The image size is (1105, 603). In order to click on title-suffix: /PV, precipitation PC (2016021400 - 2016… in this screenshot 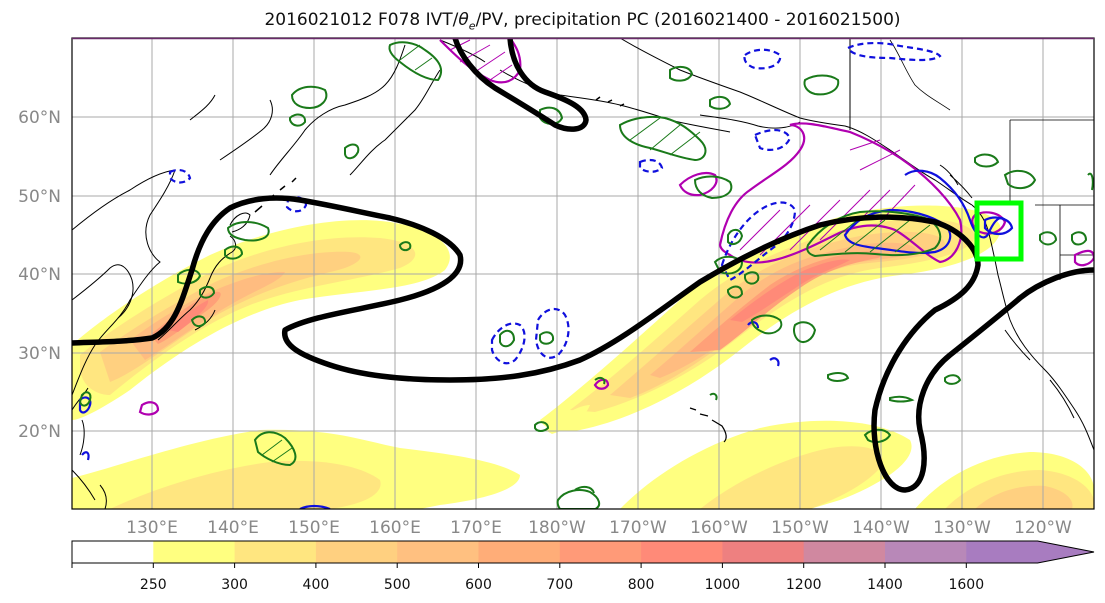, I will do `click(688, 20)`.